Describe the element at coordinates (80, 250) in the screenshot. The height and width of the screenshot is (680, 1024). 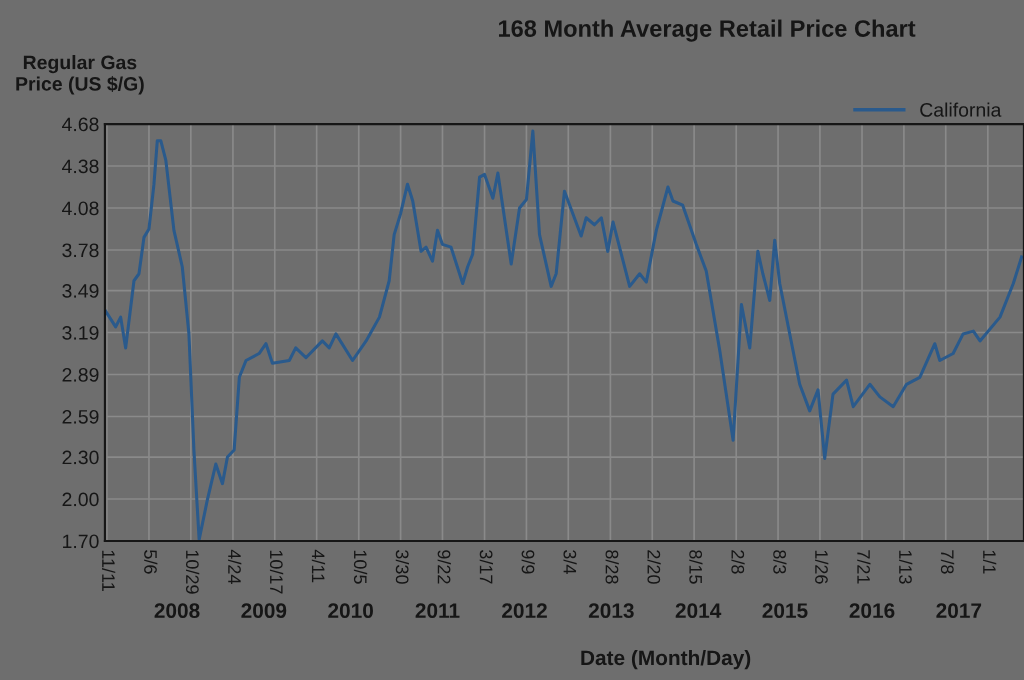
I see `y-tick-label: 3.78` at that location.